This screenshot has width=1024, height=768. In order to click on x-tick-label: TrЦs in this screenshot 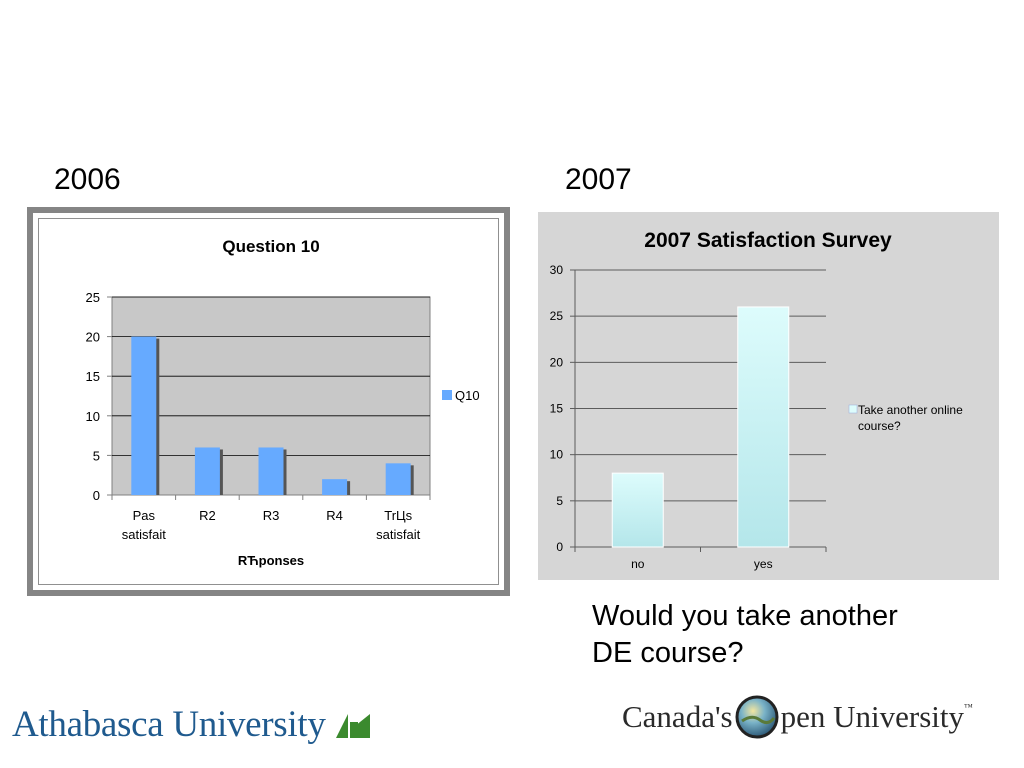, I will do `click(398, 515)`.